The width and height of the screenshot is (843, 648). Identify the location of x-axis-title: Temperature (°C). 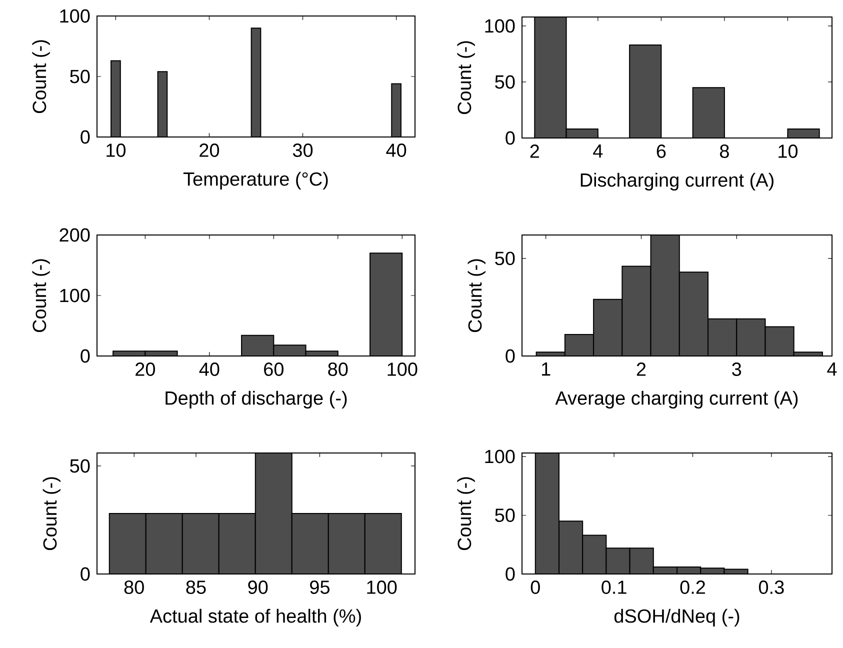
(255, 181).